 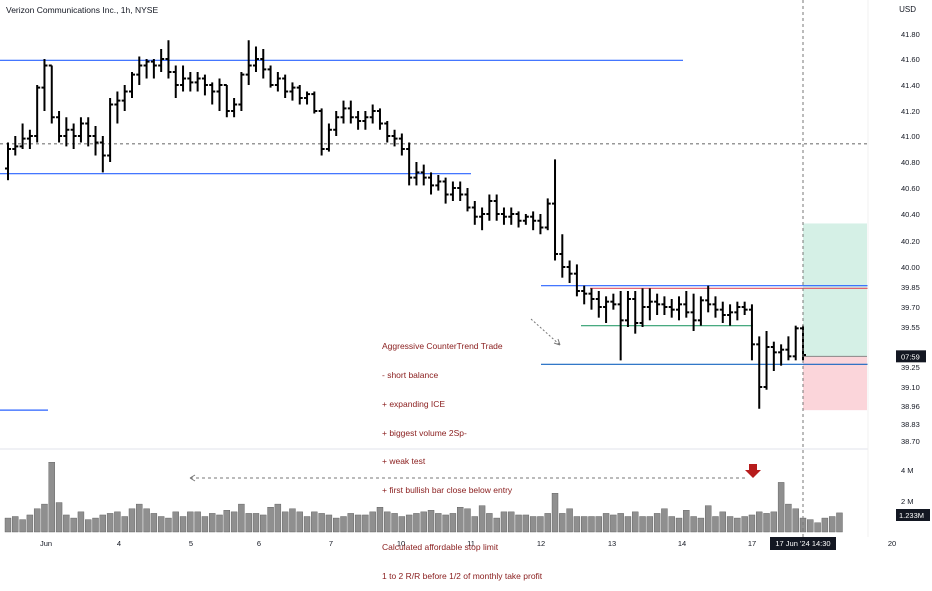 What do you see at coordinates (46, 543) in the screenshot?
I see `time-tick-label: Jun` at bounding box center [46, 543].